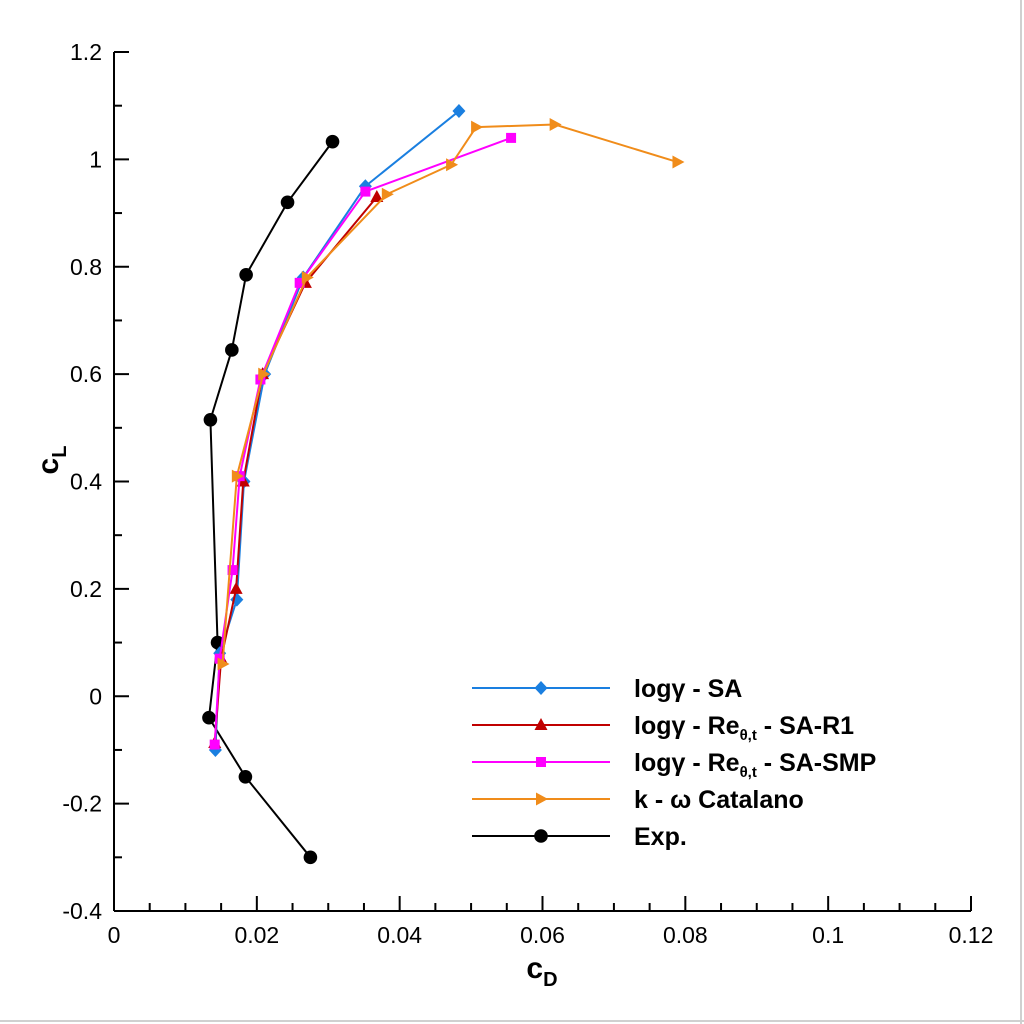  I want to click on legend-entry: Exp., so click(579, 837).